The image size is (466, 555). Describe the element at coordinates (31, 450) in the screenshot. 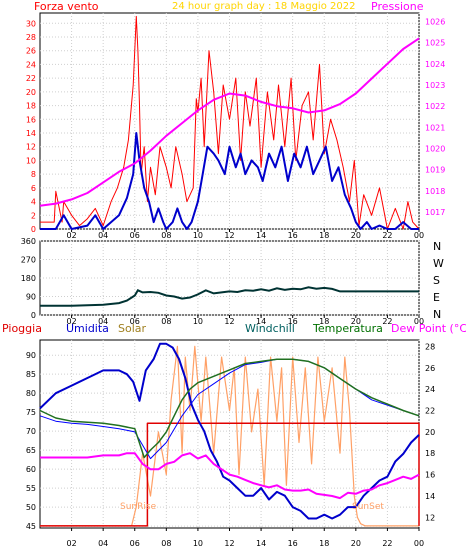

I see `left-y-tick-label: 65` at that location.